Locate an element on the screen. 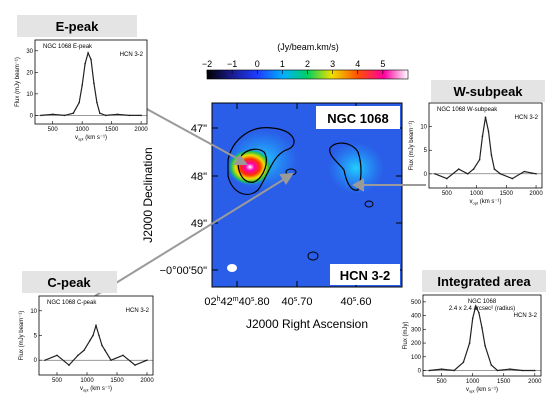  panel-title: C-peak is located at coordinates (69, 282).